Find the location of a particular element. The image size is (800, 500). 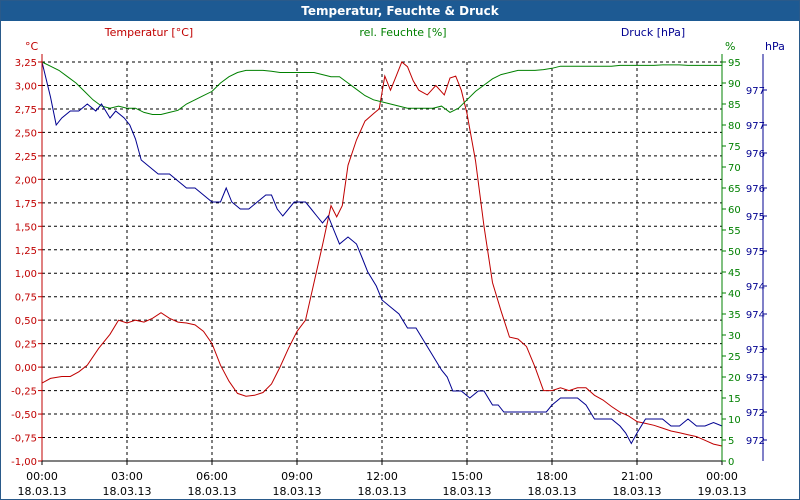

temperature-tick-label: 2,00 is located at coordinates (26, 180).